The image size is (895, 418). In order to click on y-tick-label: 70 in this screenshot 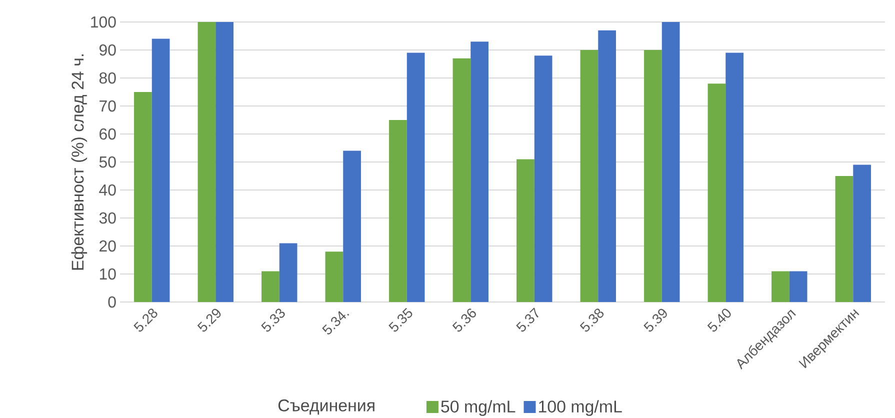, I will do `click(108, 106)`.